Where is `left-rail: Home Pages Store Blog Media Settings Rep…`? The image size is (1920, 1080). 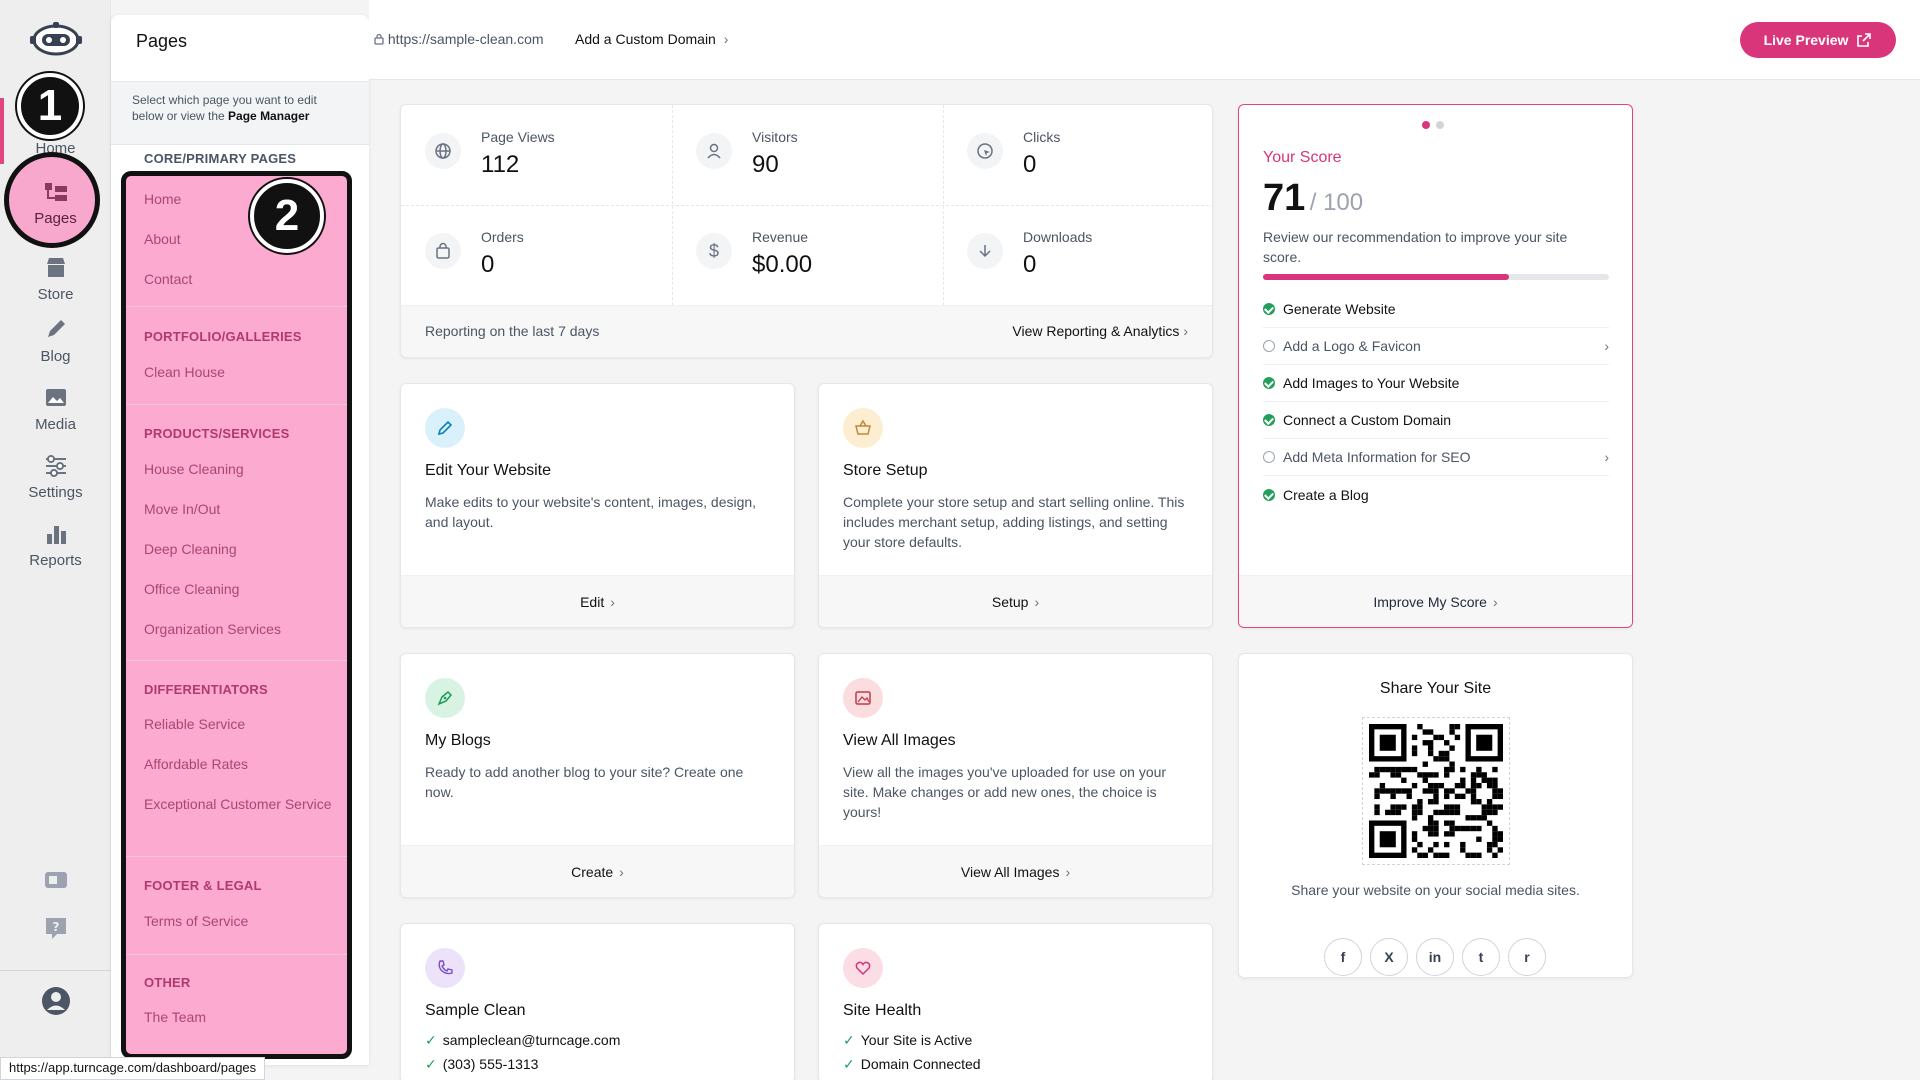
left-rail: Home Pages Store Blog Media Settings Rep… is located at coordinates (55, 540).